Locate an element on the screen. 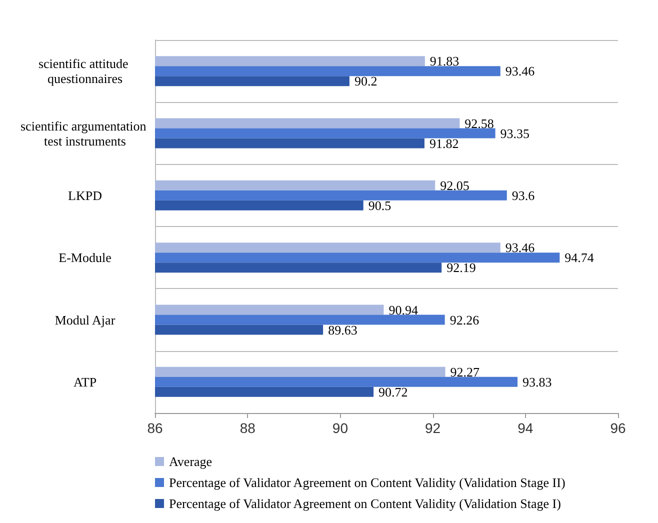 This screenshot has width=658, height=523. data-label: 92.19 is located at coordinates (461, 268).